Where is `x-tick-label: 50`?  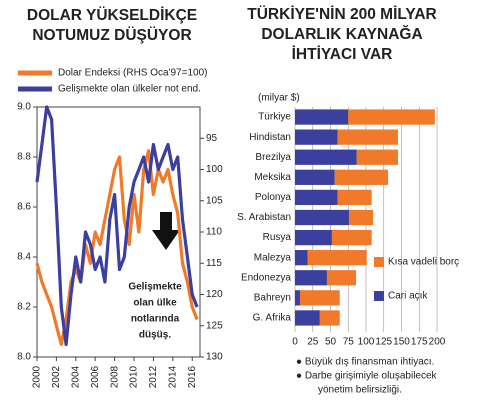
x-tick-label: 50 is located at coordinates (331, 342).